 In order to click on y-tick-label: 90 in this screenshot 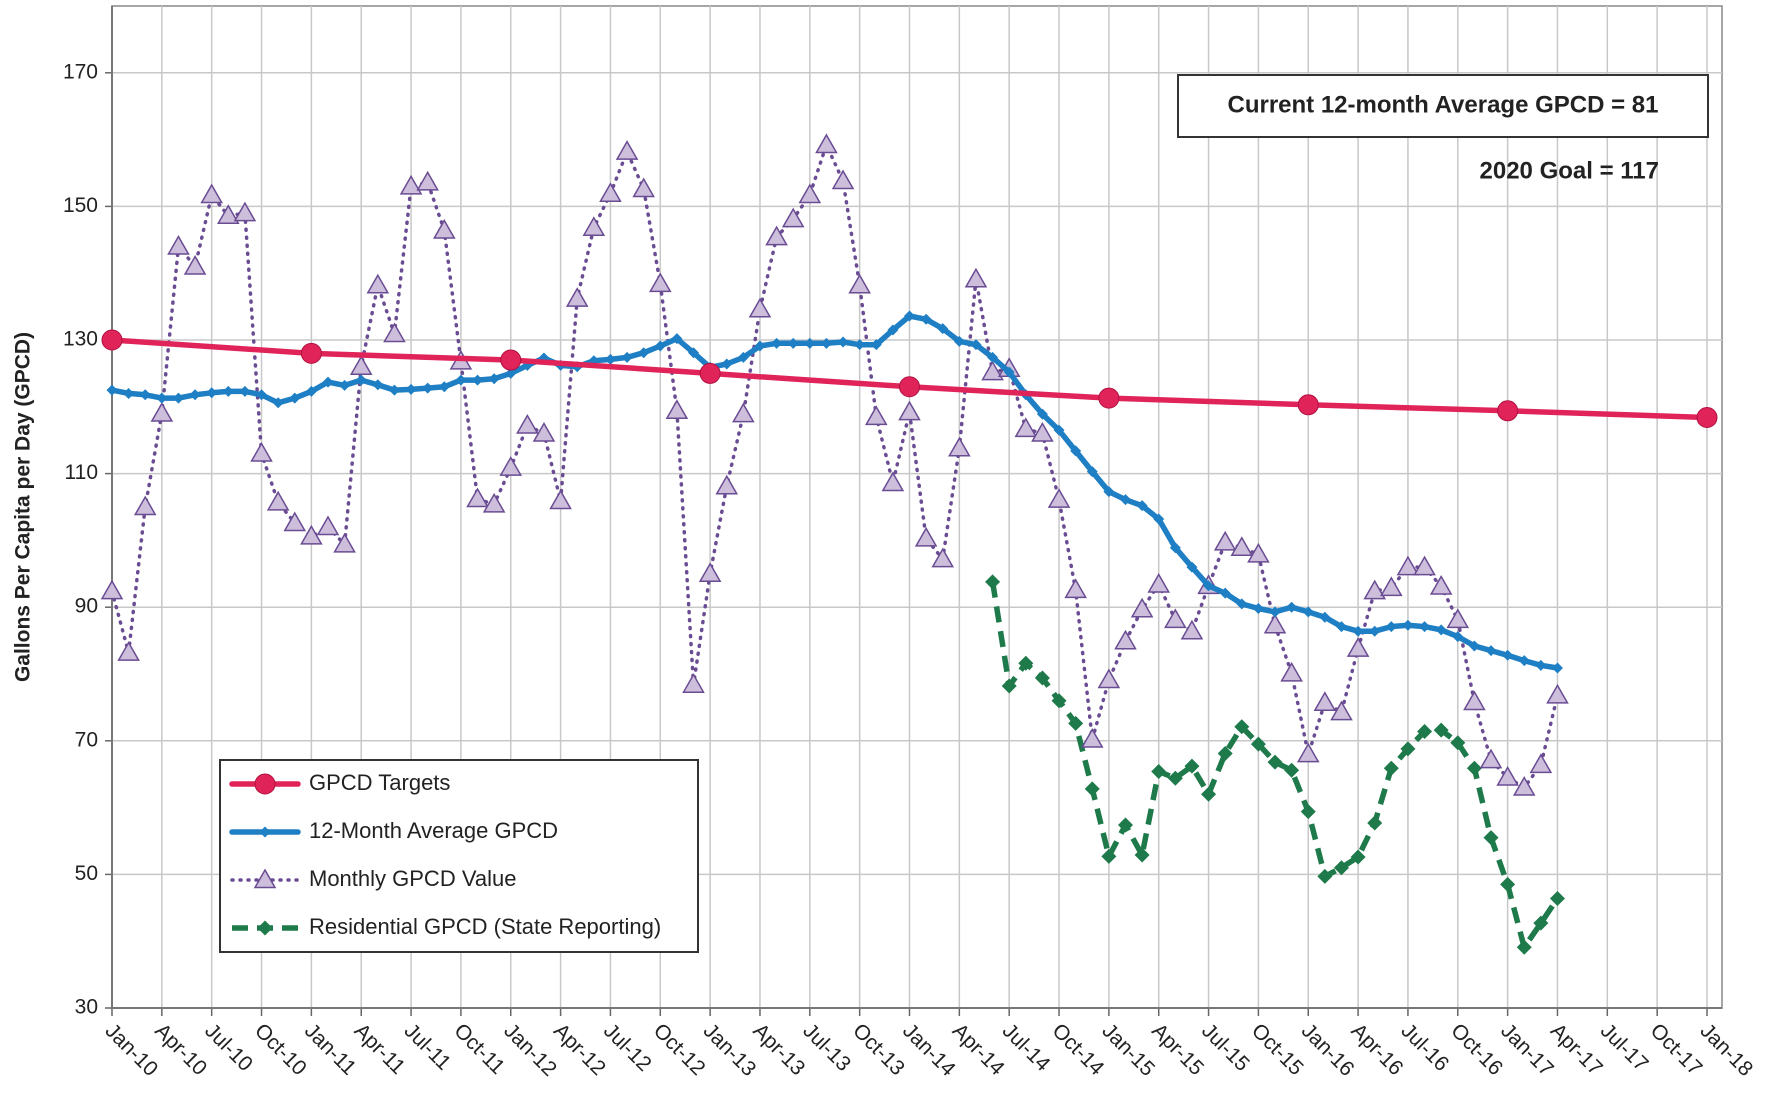, I will do `click(86, 606)`.